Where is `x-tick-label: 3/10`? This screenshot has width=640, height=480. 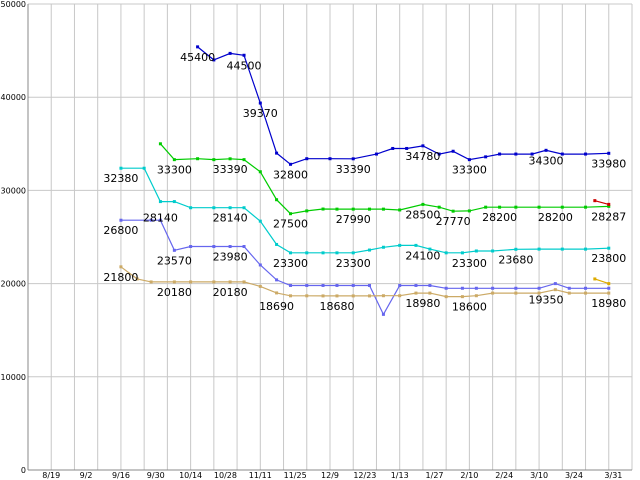
x-tick-label: 3/10 is located at coordinates (539, 475).